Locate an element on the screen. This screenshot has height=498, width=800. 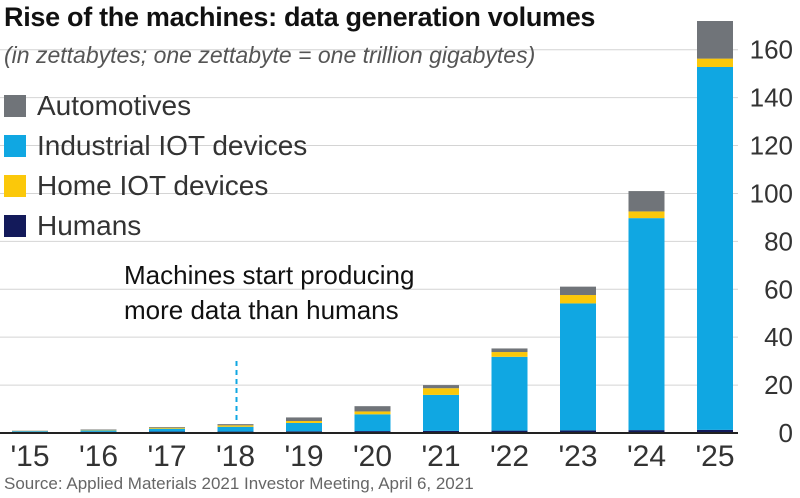
x-tick-label-4: '18 is located at coordinates (235, 456).